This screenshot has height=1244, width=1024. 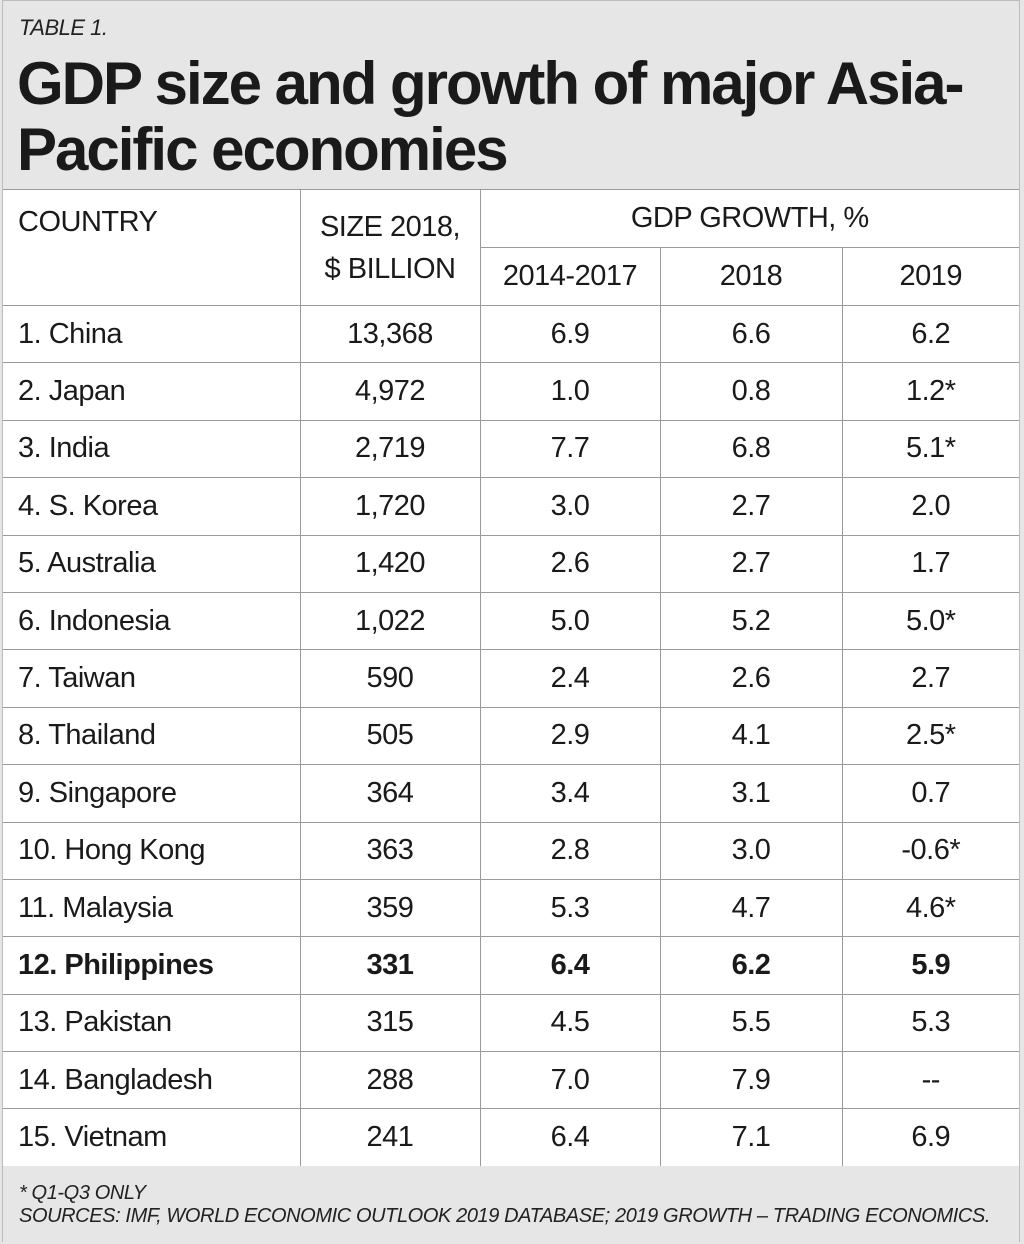 What do you see at coordinates (390, 506) in the screenshot?
I see `cell-size: 1,720` at bounding box center [390, 506].